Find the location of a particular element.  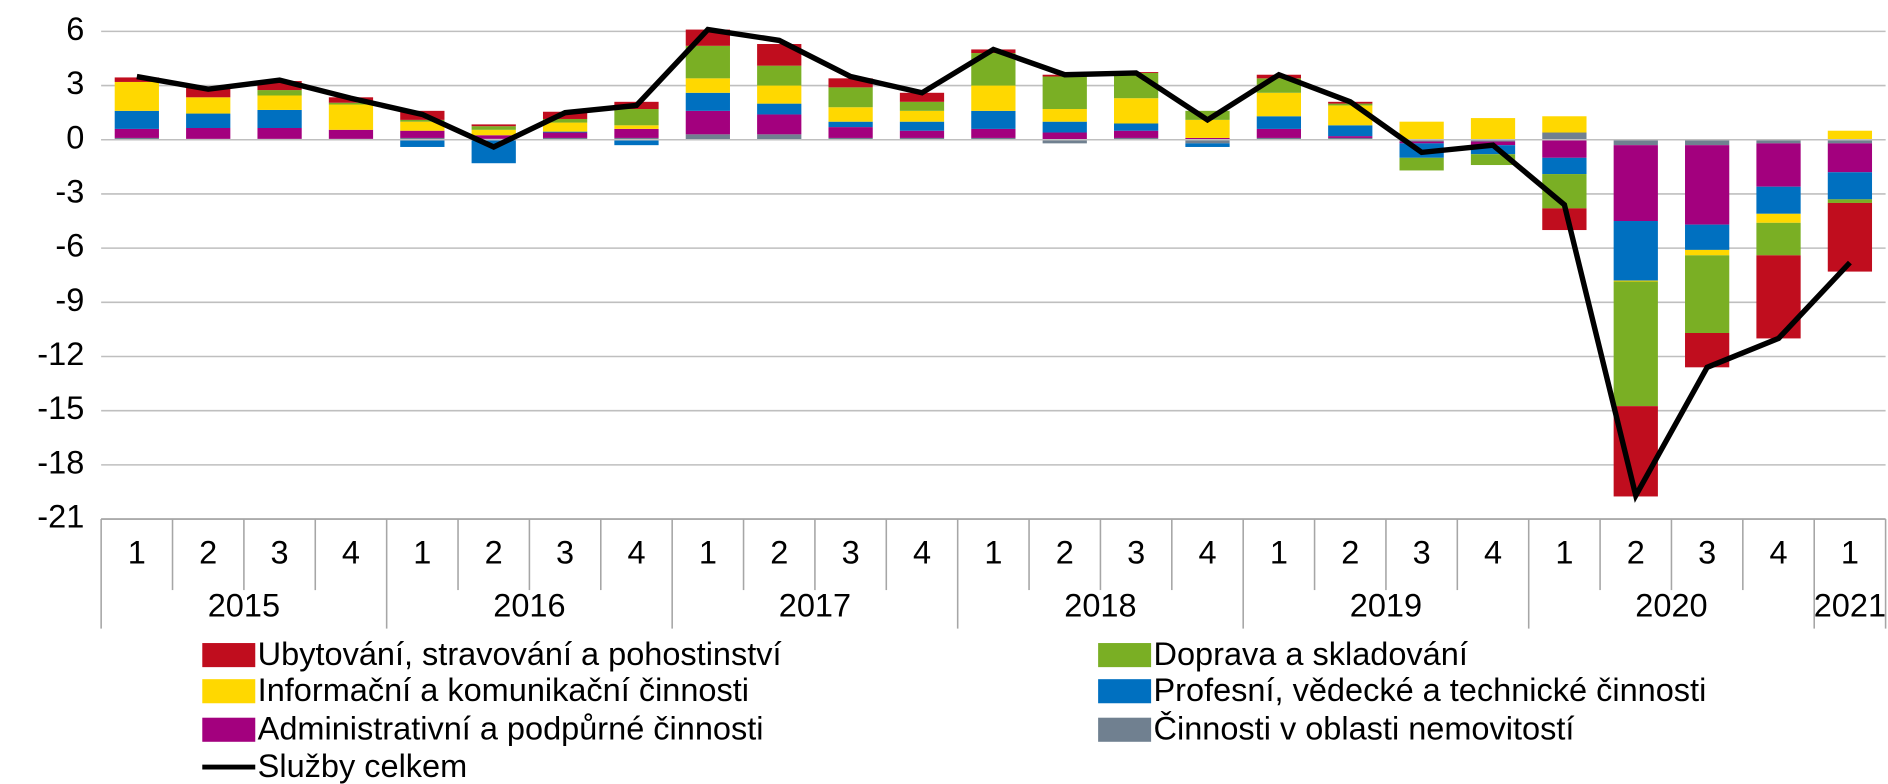

y-tick-label: 3 is located at coordinates (75, 83).